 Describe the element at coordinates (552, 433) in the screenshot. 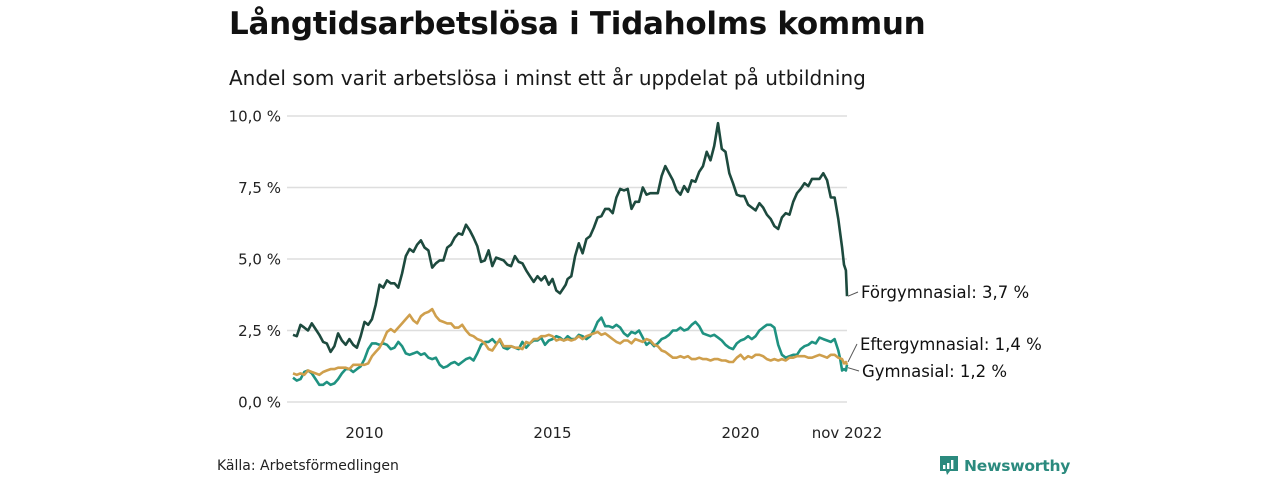

I see `x-tick-label: 2015` at that location.